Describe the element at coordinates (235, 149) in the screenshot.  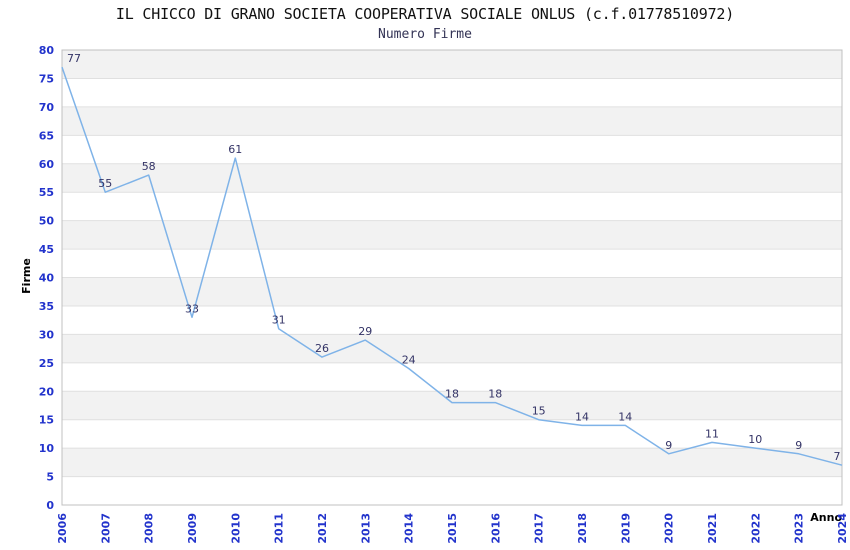
I see `point-label: 61` at that location.